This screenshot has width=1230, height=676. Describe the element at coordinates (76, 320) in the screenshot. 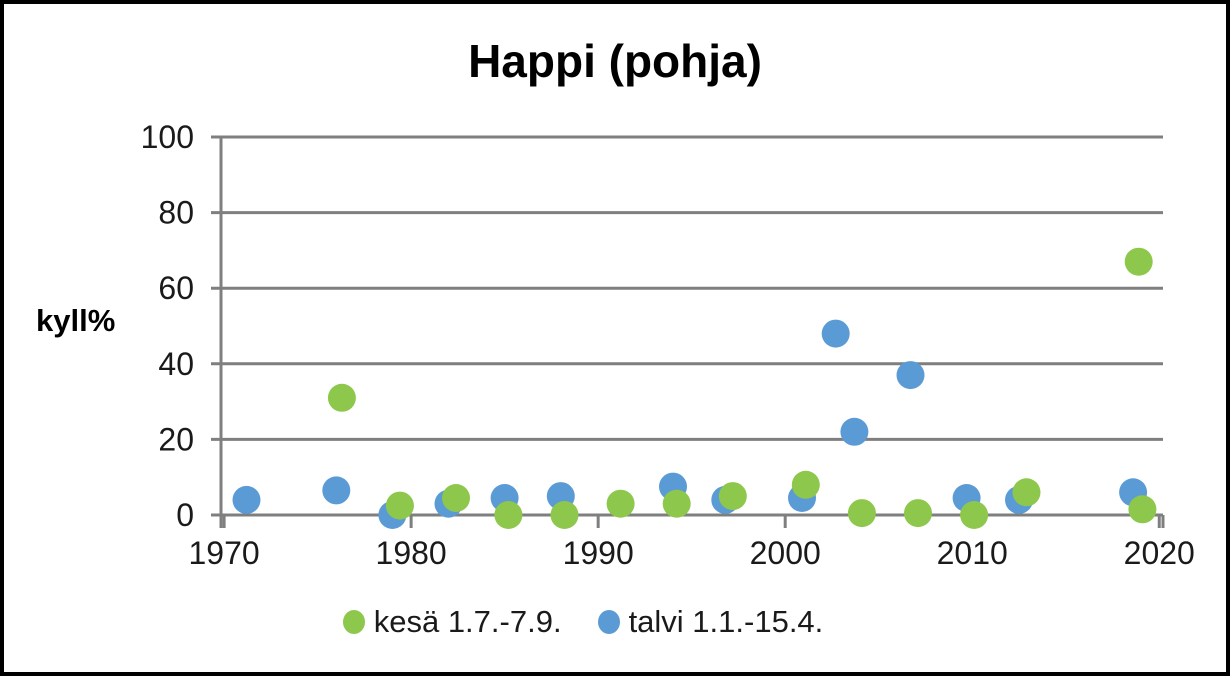

I see `y-axis-label: kyll%` at that location.